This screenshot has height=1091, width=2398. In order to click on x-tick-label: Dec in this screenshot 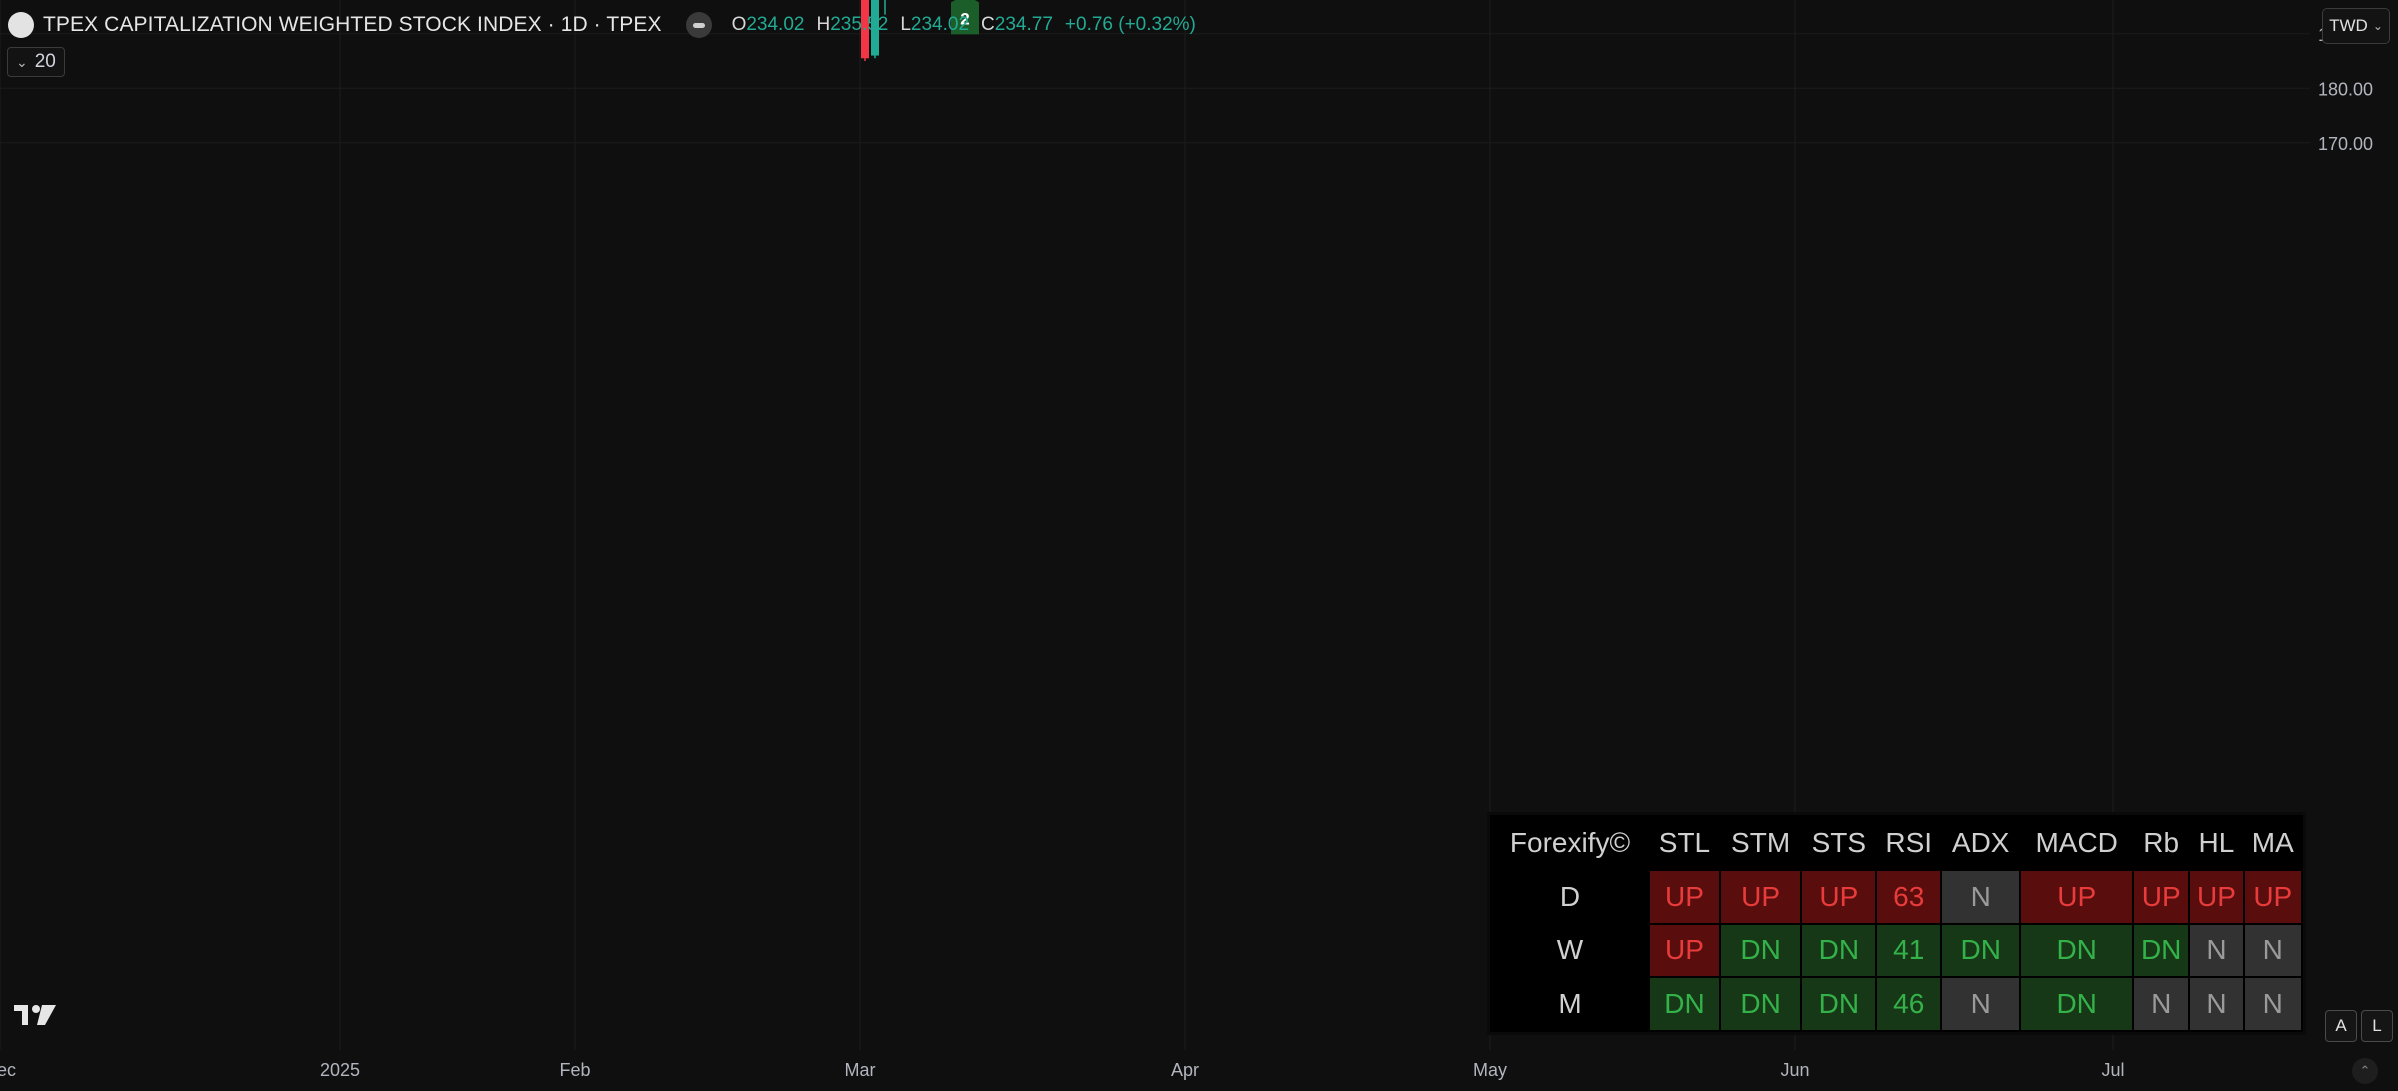, I will do `click(8, 1070)`.